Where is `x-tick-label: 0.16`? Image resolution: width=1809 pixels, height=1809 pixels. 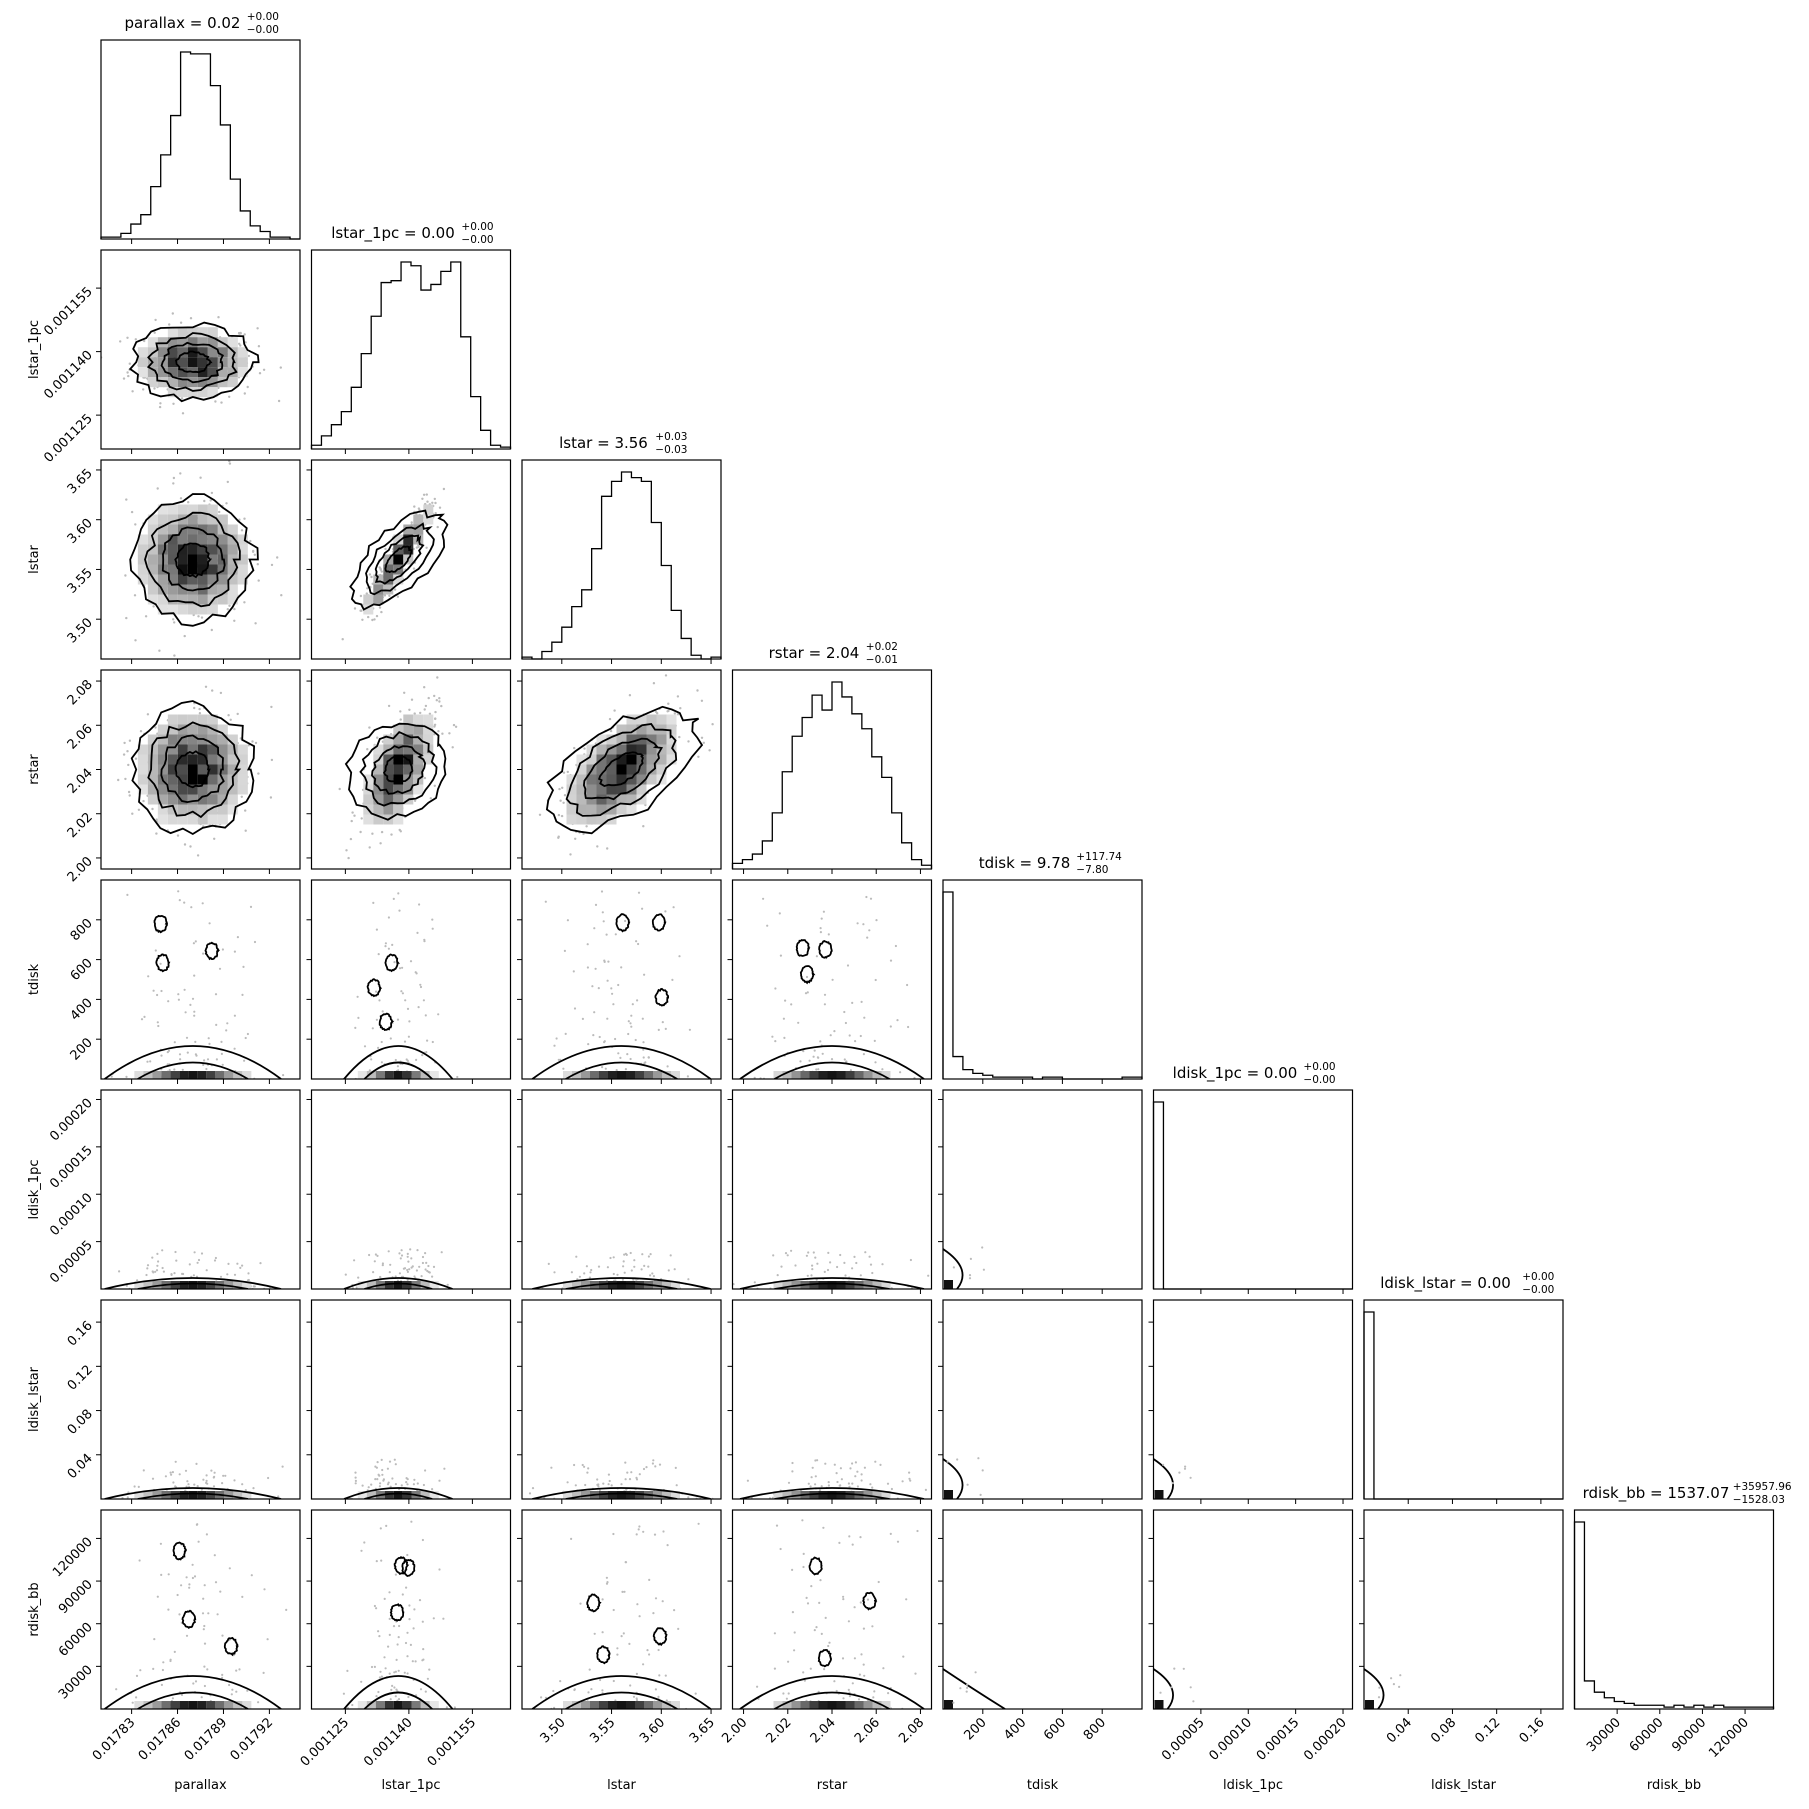
x-tick-label: 0.16 is located at coordinates (1532, 1730).